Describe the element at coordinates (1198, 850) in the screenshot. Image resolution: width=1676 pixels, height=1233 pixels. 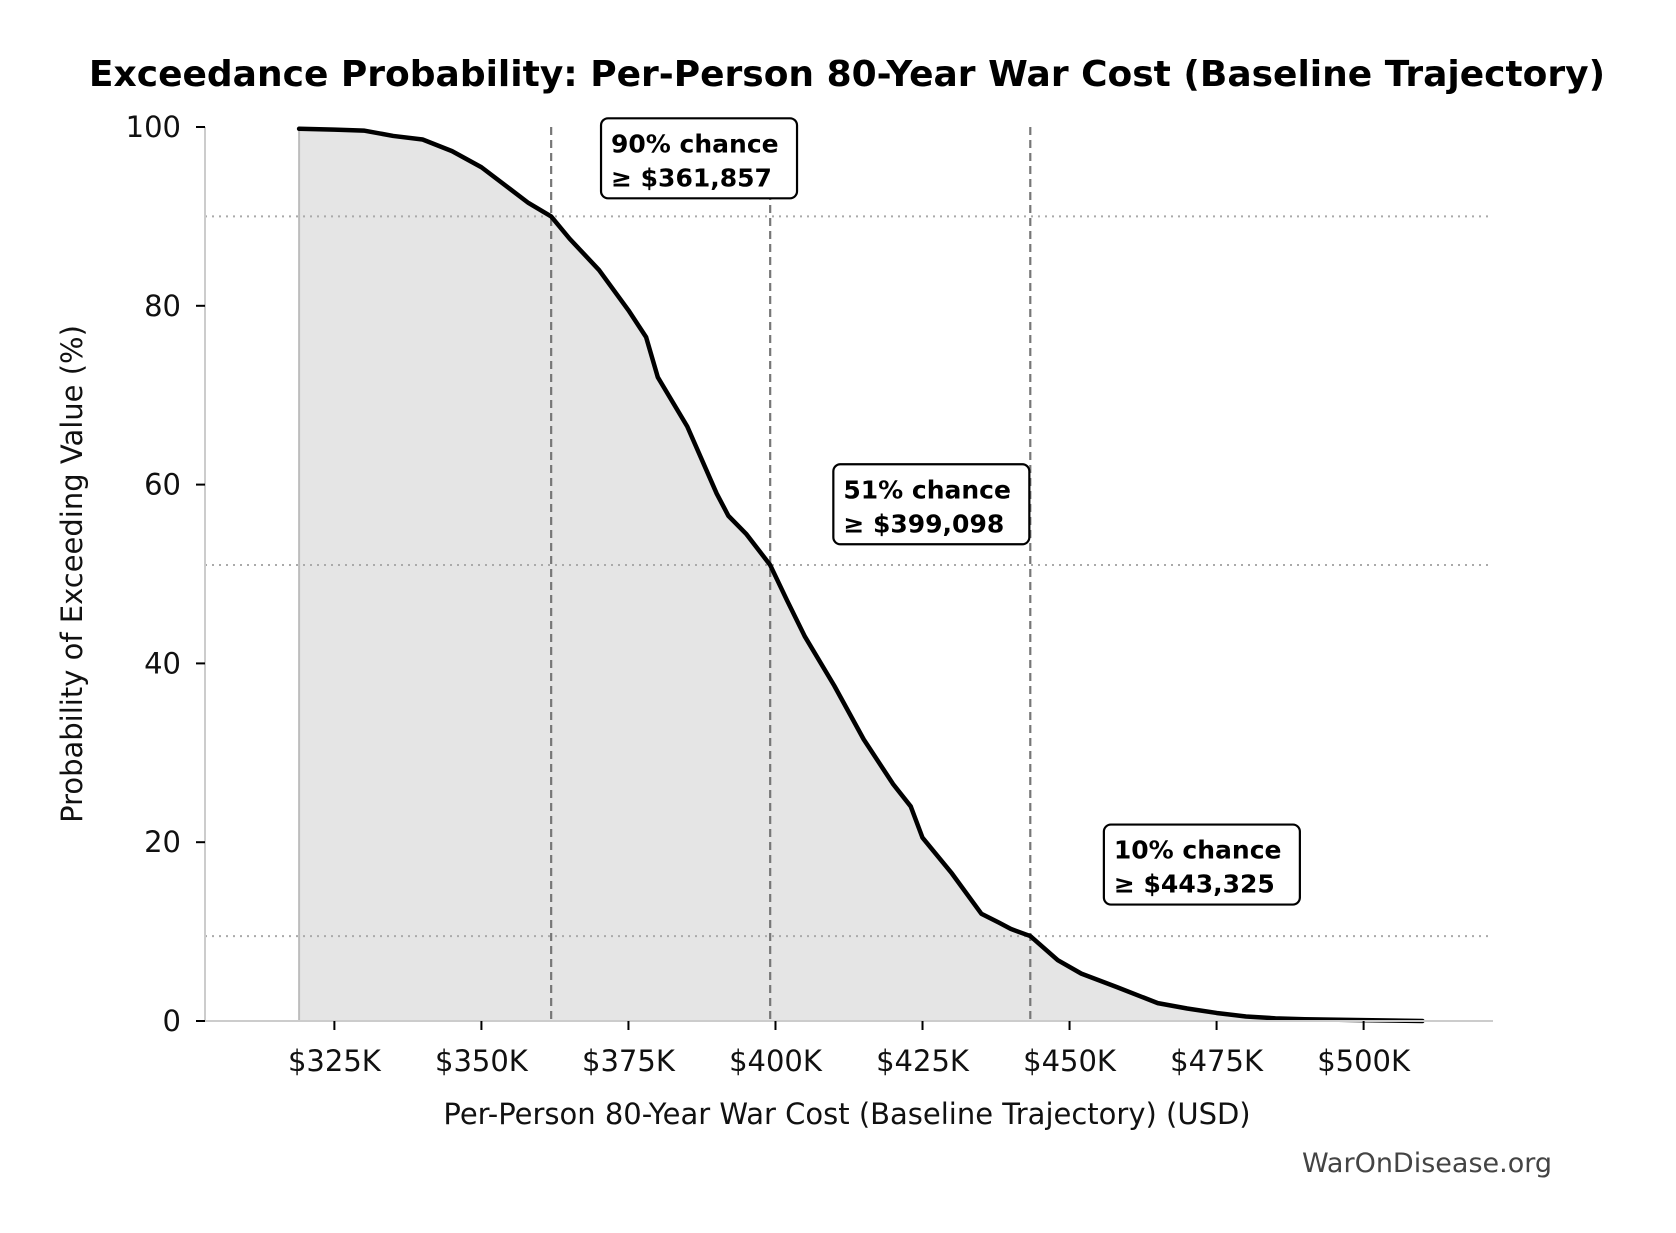
I see `annotation-probability-label: 10% chance` at that location.